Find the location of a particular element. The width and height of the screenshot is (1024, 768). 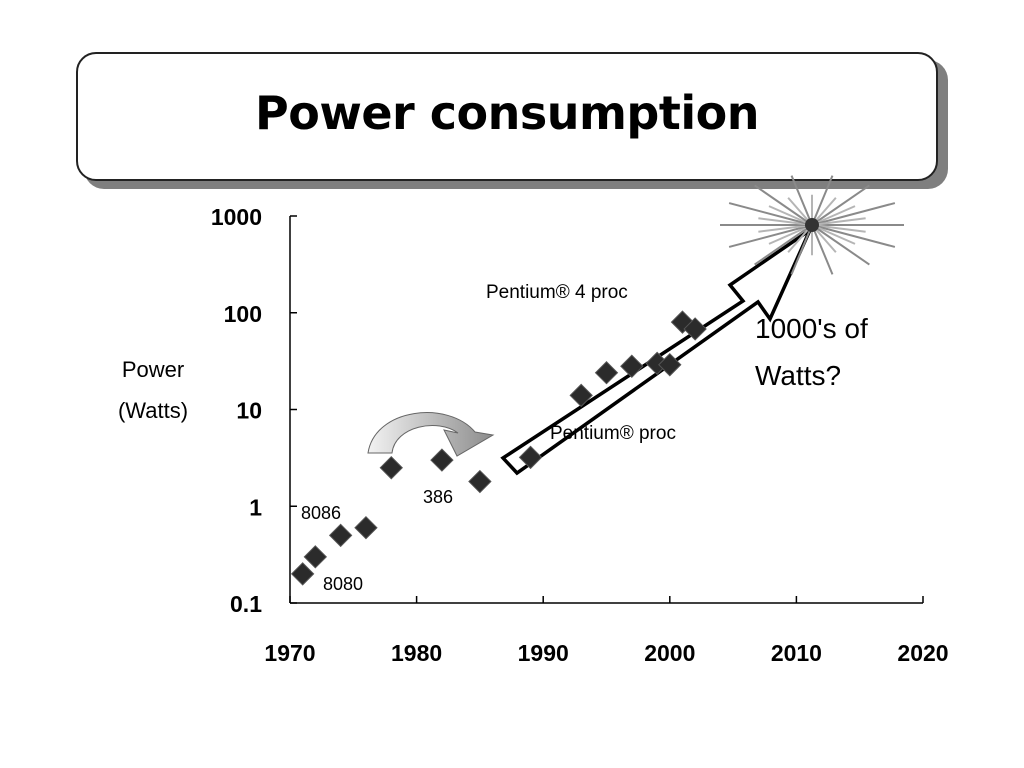

data-points is located at coordinates (498, 448).